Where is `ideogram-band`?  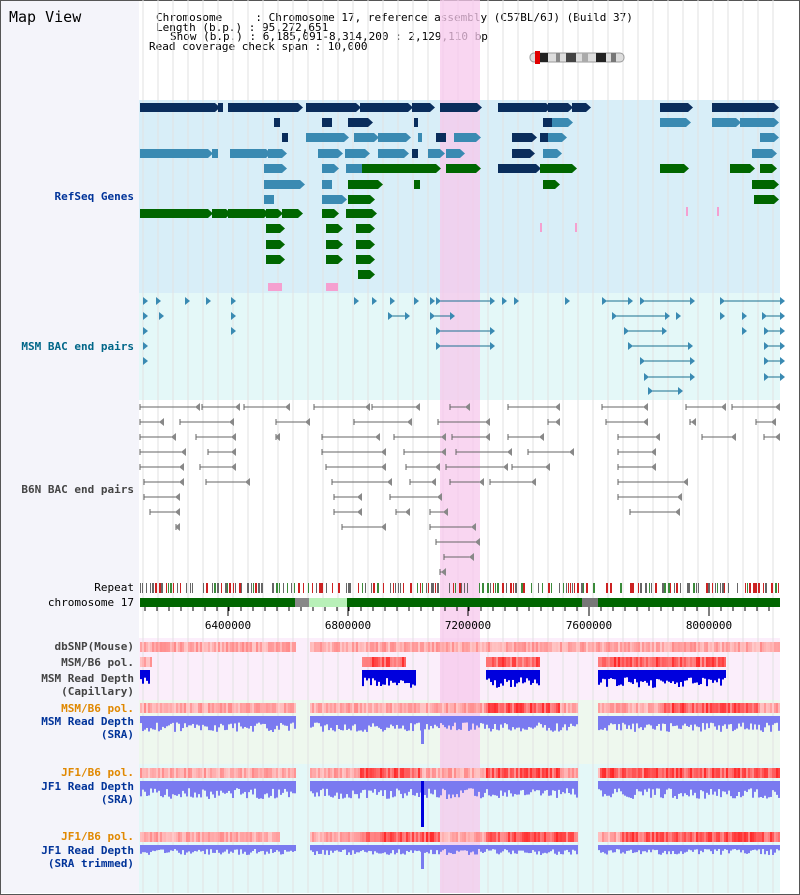
ideogram-band is located at coordinates (585, 57).